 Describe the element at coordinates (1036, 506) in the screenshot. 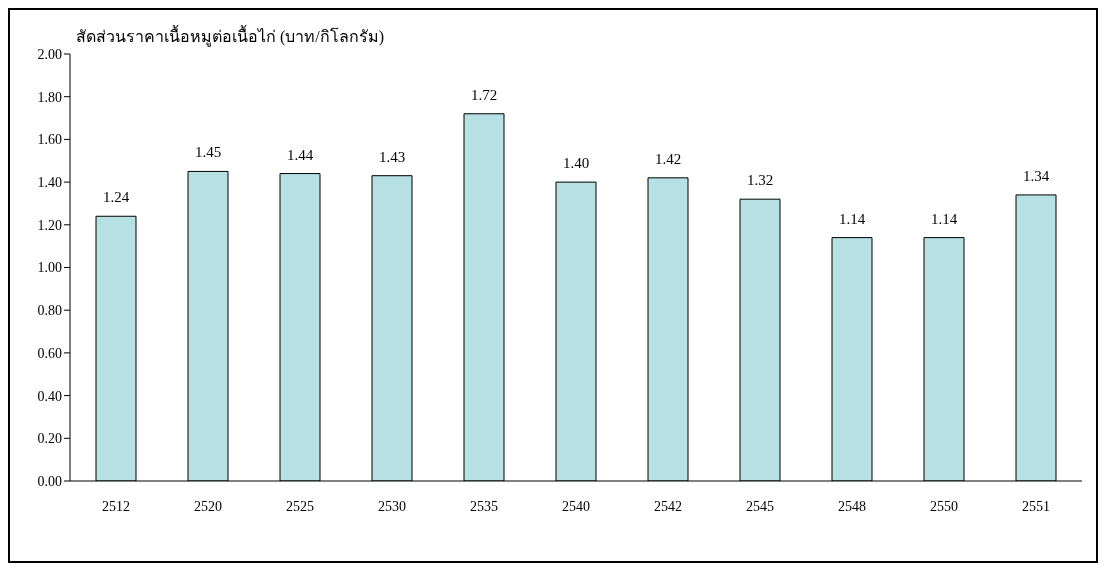

I see `x-tick-label: 2551` at that location.